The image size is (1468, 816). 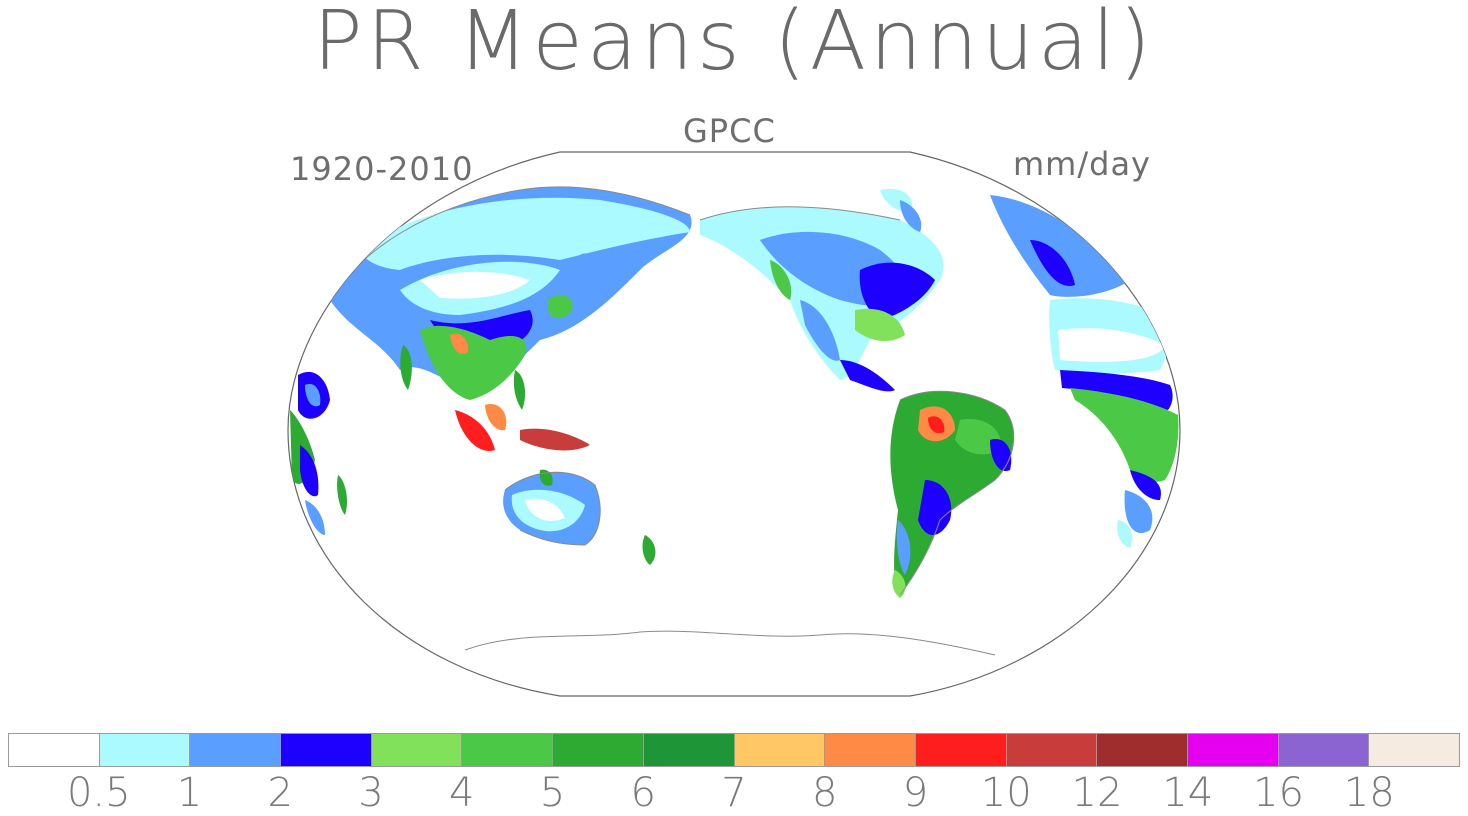 I want to click on colorbar-tick-label: 4, so click(x=462, y=793).